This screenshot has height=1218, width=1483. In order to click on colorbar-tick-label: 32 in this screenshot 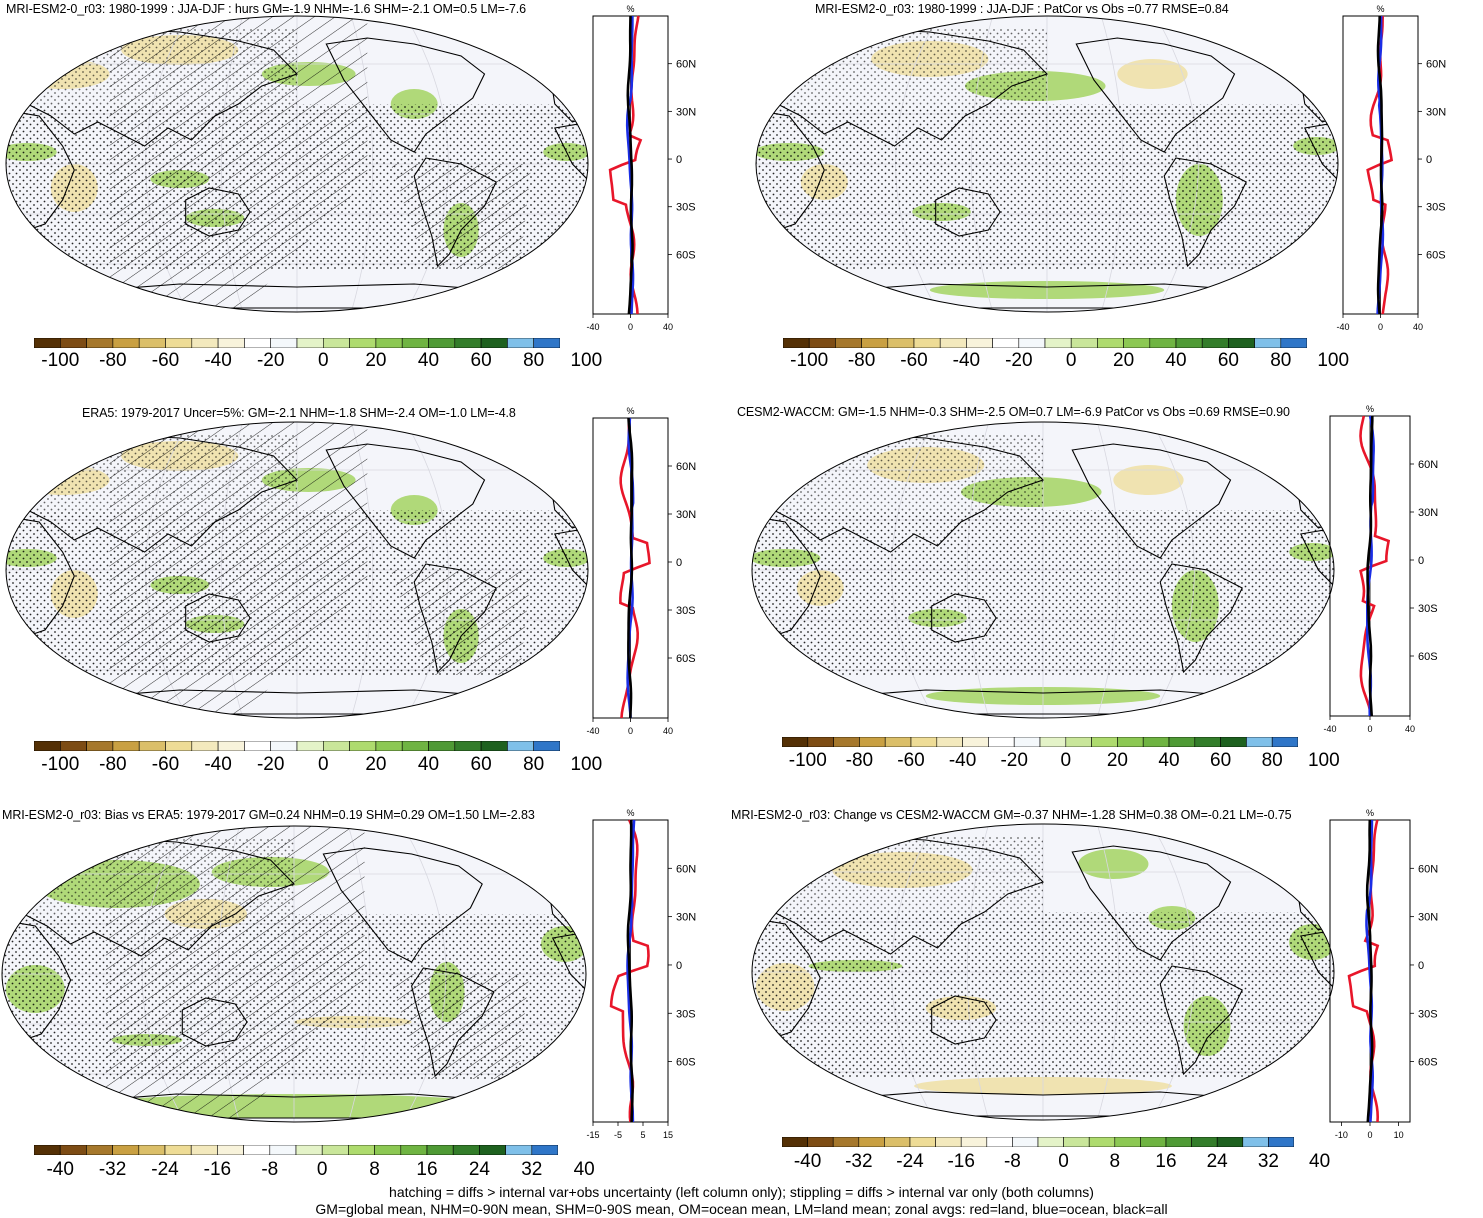, I will do `click(532, 1169)`.